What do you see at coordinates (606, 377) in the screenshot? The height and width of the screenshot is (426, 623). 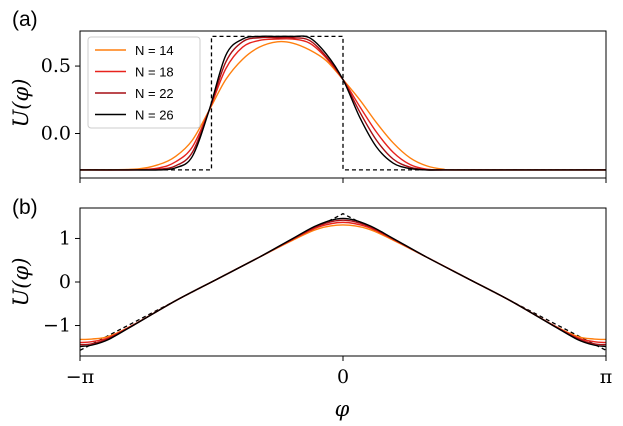 I see `x-tick-label: π` at bounding box center [606, 377].